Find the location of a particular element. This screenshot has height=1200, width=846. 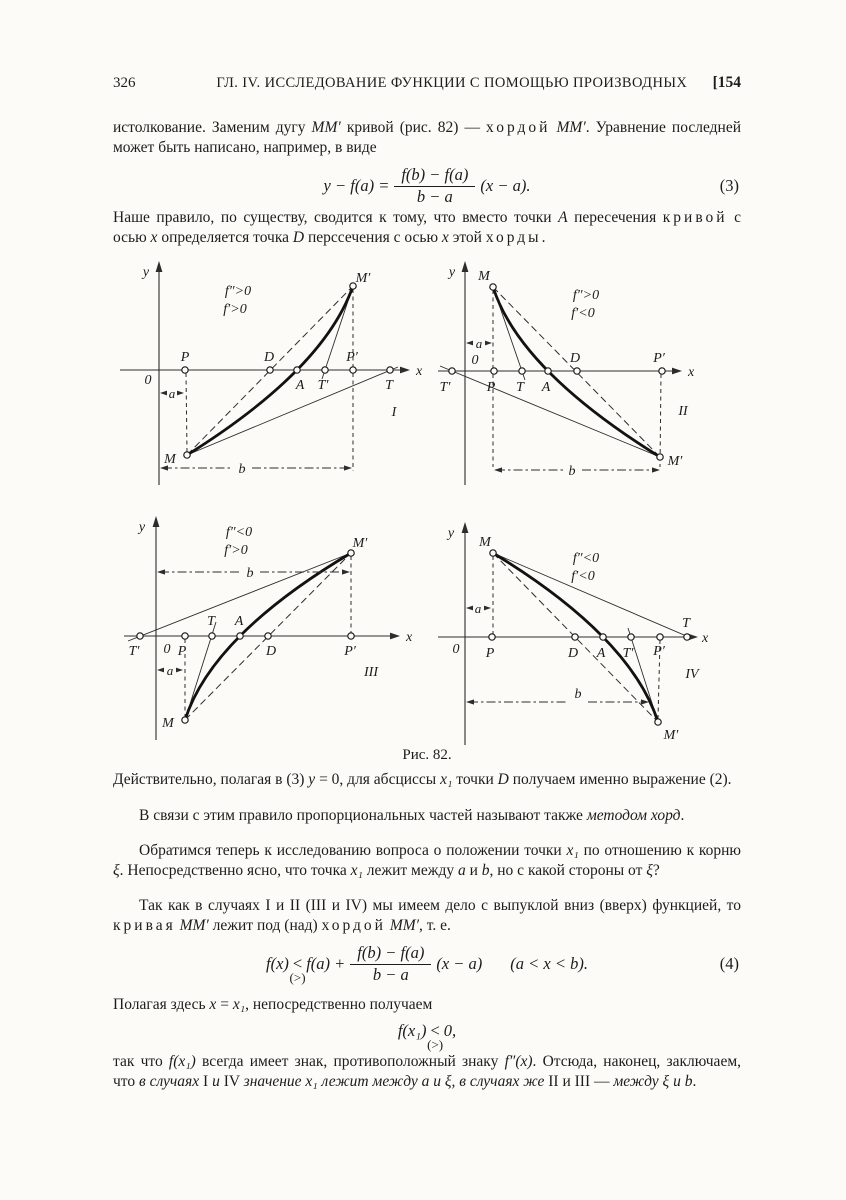

formula-4-mid: f(a) + is located at coordinates (326, 963).